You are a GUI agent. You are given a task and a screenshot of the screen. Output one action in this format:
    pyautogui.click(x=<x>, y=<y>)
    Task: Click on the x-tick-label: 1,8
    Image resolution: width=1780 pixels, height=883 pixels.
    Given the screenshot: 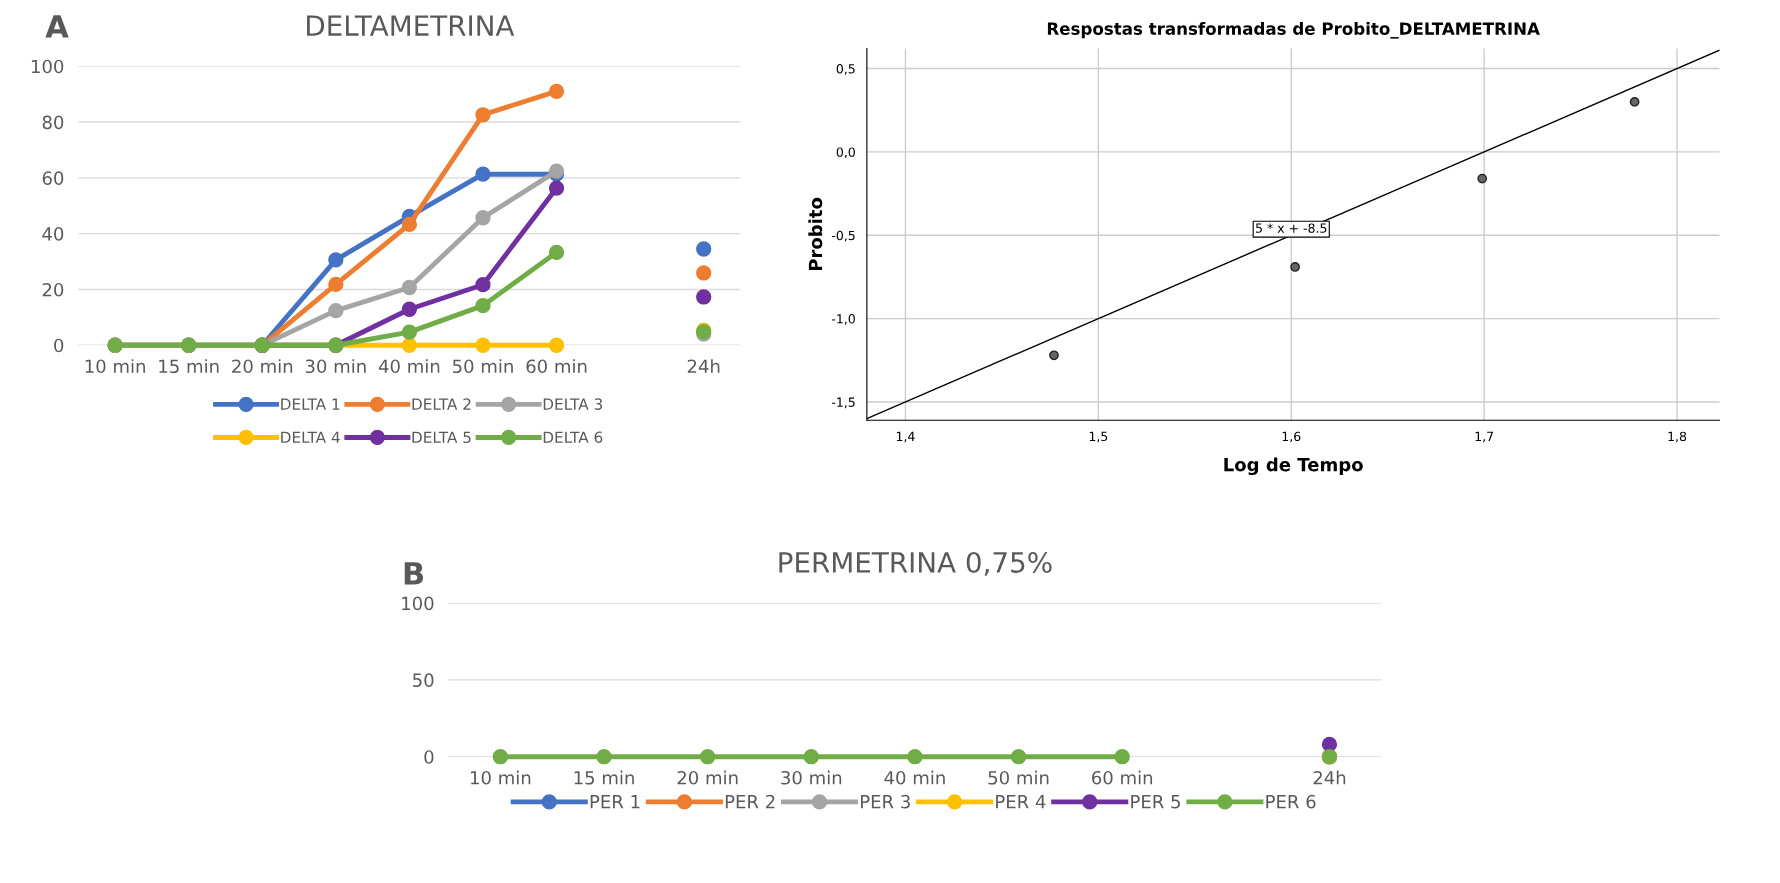 What is the action you would take?
    pyautogui.click(x=1677, y=437)
    